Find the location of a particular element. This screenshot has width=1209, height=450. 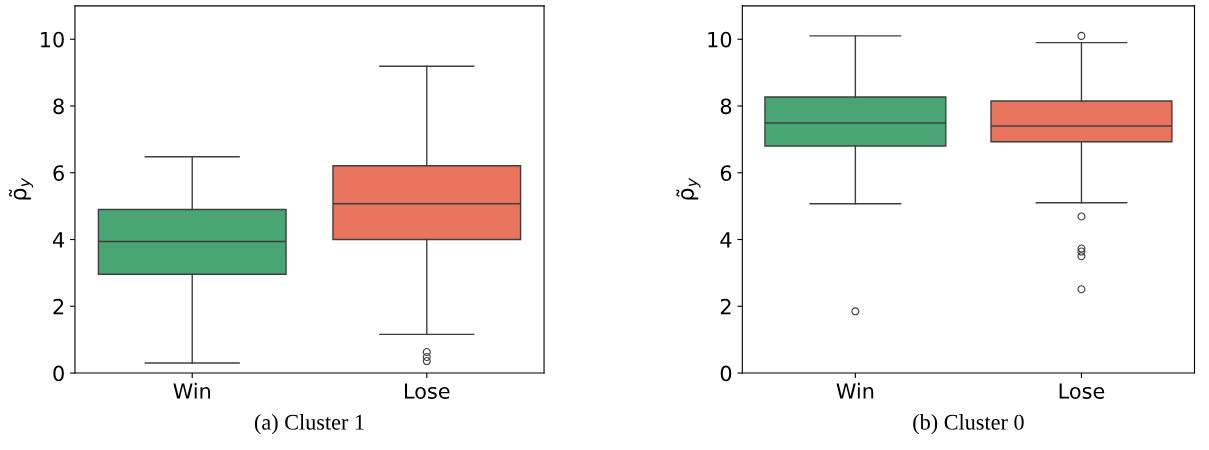

text: (a) Cluster 1 is located at coordinates (309, 424).